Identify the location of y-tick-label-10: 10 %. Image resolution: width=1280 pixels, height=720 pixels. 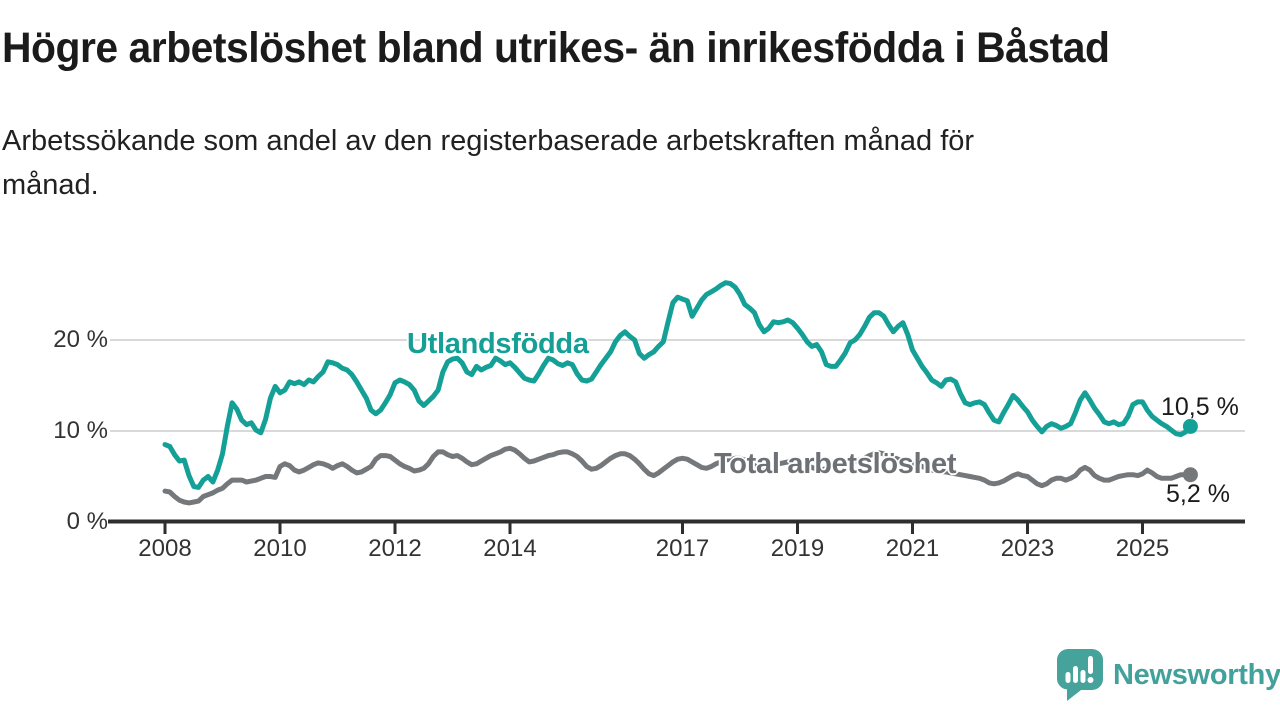
(80, 430).